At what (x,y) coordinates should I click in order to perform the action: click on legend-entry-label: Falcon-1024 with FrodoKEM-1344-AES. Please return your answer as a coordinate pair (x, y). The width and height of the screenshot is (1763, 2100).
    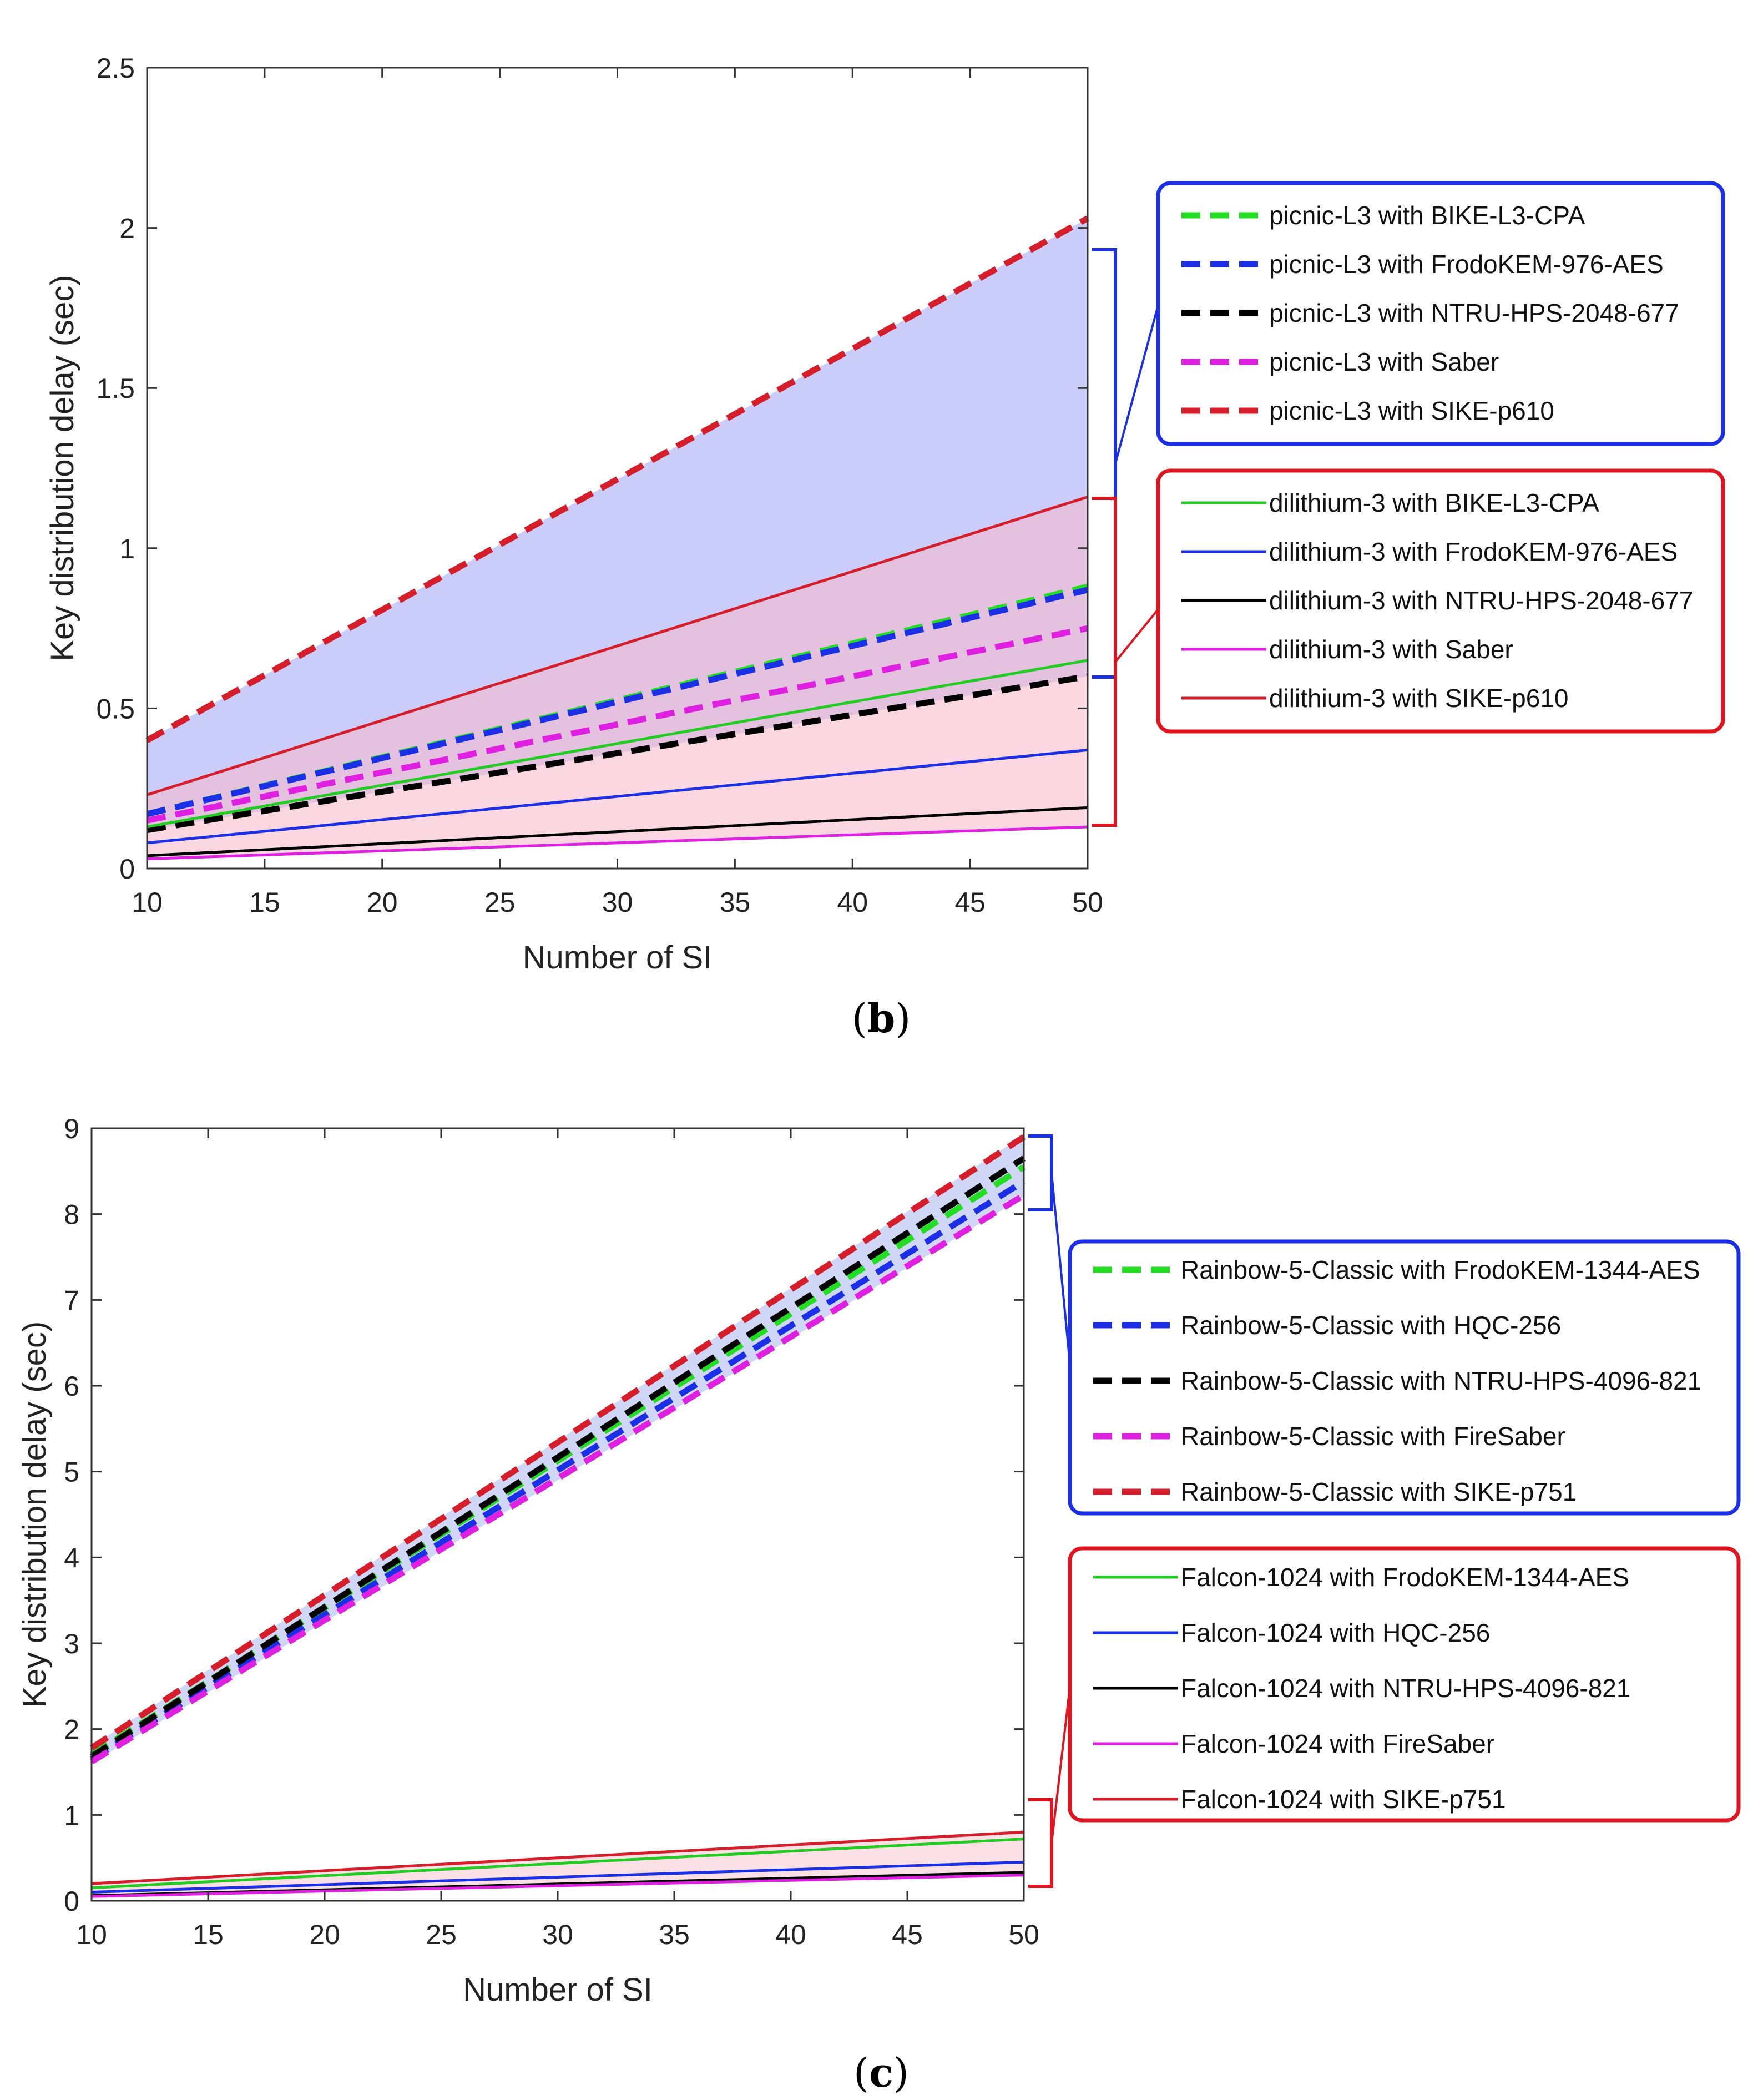
    Looking at the image, I should click on (1405, 1577).